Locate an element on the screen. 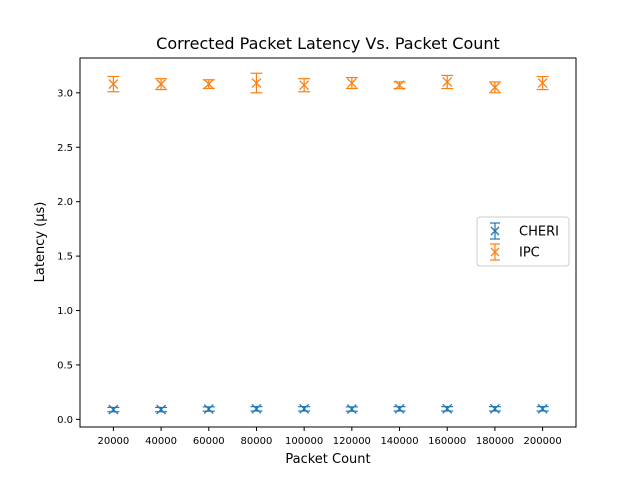 The height and width of the screenshot is (480, 640). y-tick-label: 2.5 is located at coordinates (65, 148).